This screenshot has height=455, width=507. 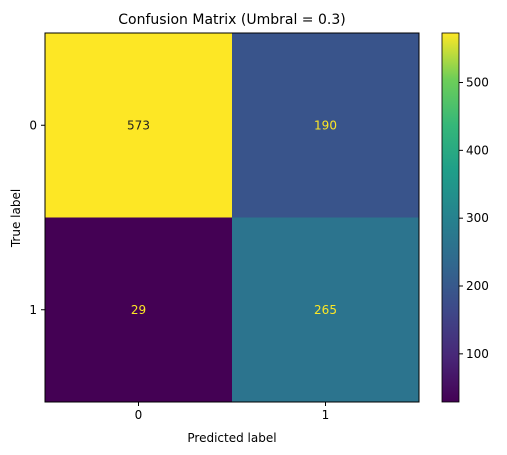 I want to click on y-axis-label: True label, so click(x=16, y=218).